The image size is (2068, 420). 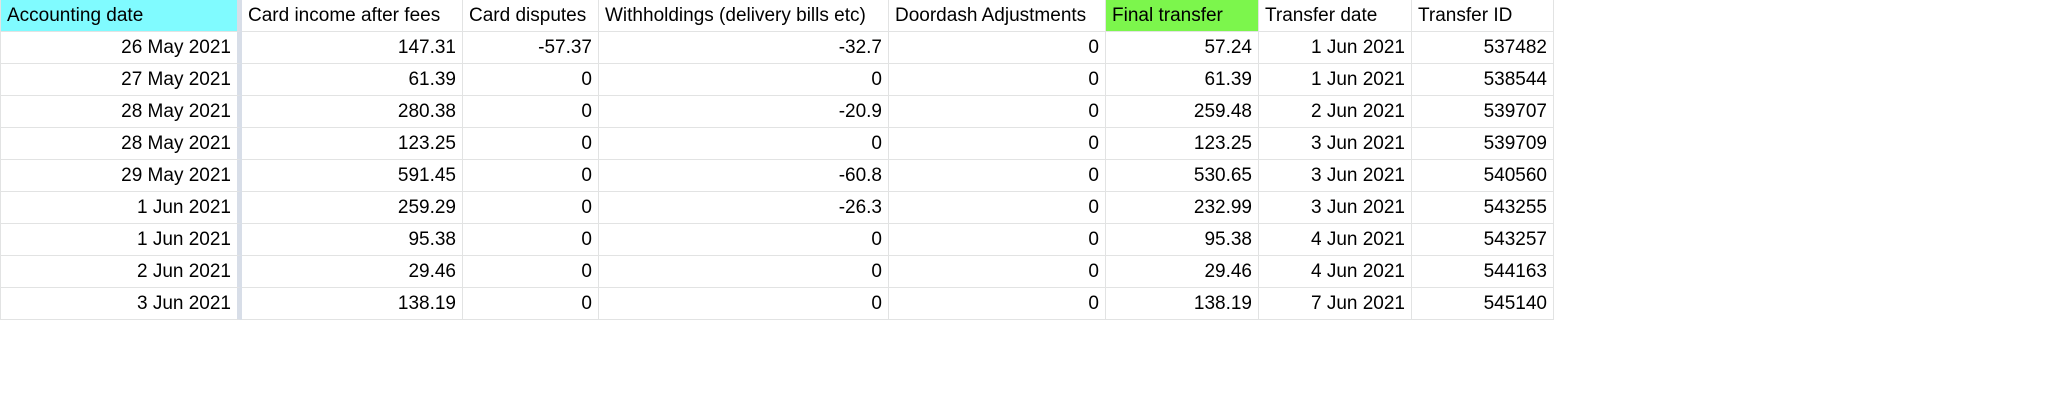 I want to click on cell-card-income: 591.45, so click(x=352, y=176).